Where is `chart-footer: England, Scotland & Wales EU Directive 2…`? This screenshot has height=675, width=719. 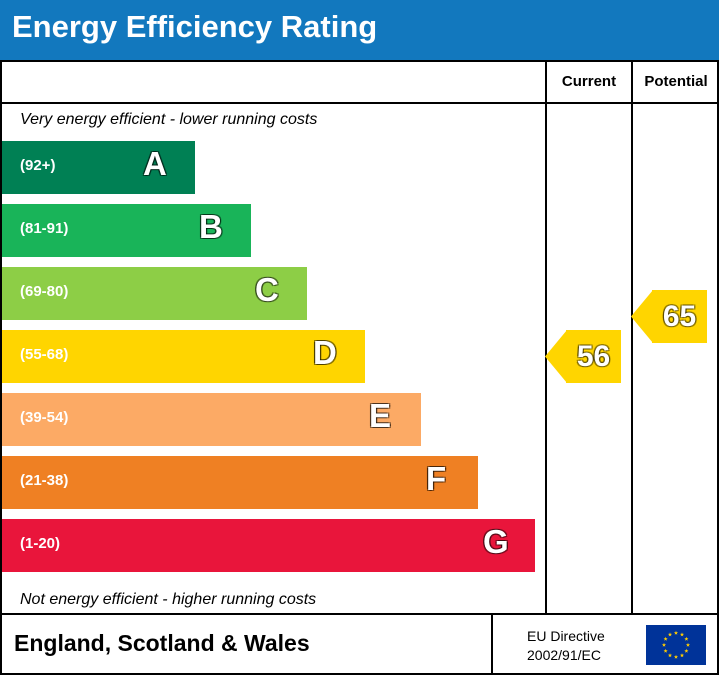
chart-footer: England, Scotland & Wales EU Directive 2… is located at coordinates (359, 644).